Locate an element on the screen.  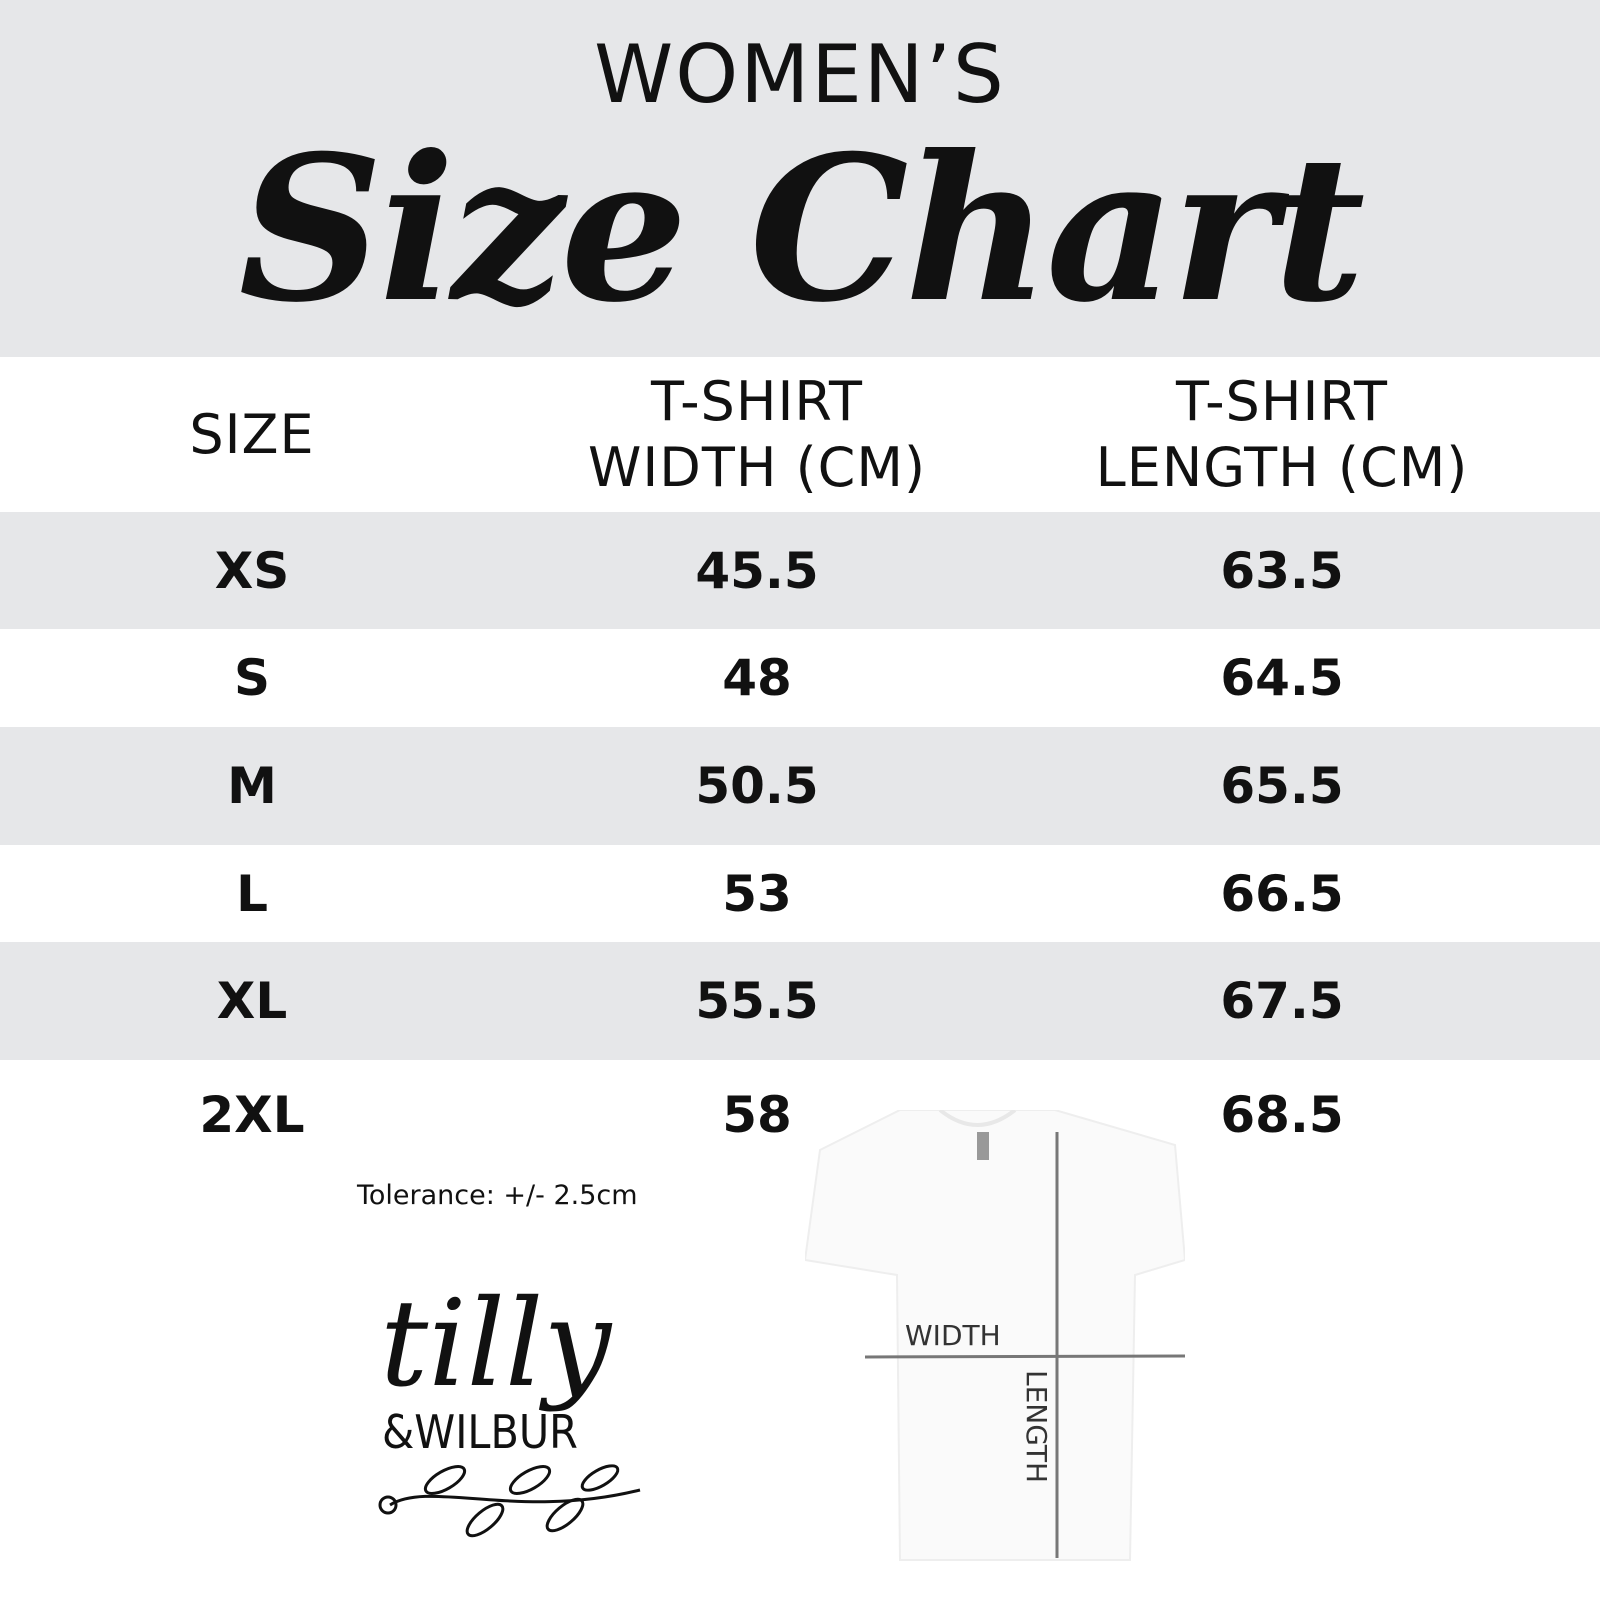
tshirt-shape is located at coordinates (995, 1335).